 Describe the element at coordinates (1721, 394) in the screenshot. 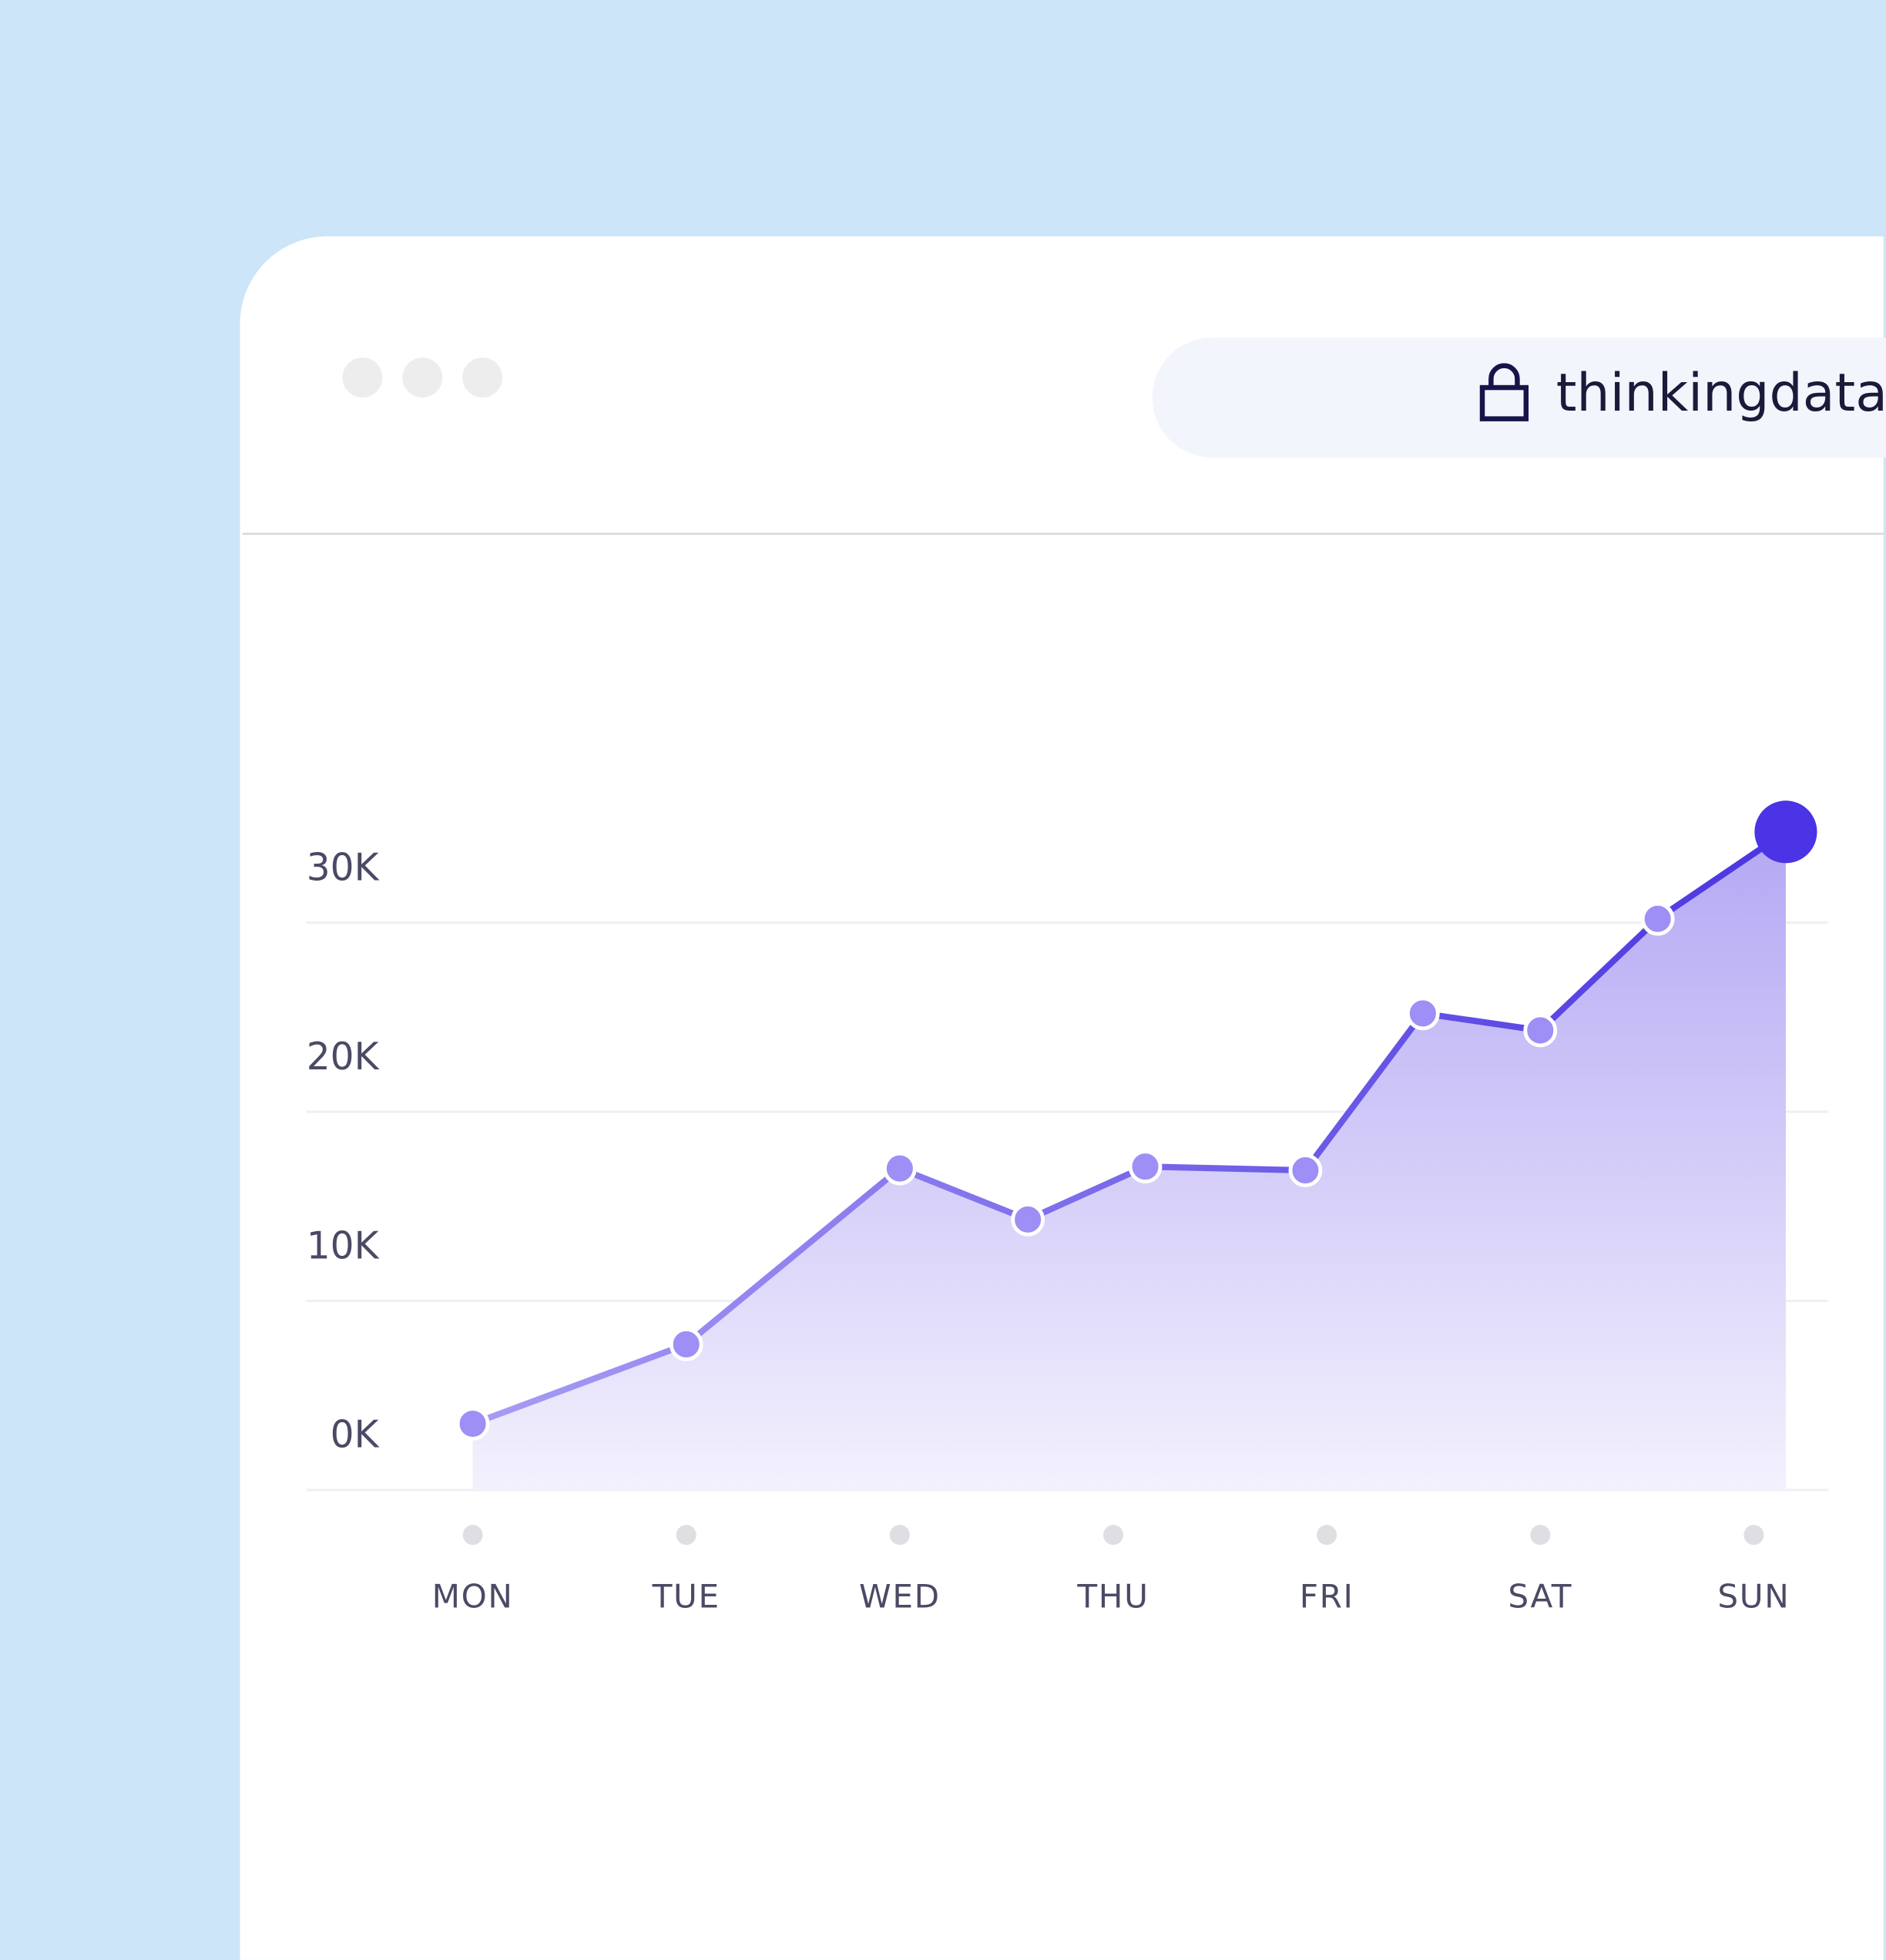

I see `url-text: thinkingdata.` at that location.